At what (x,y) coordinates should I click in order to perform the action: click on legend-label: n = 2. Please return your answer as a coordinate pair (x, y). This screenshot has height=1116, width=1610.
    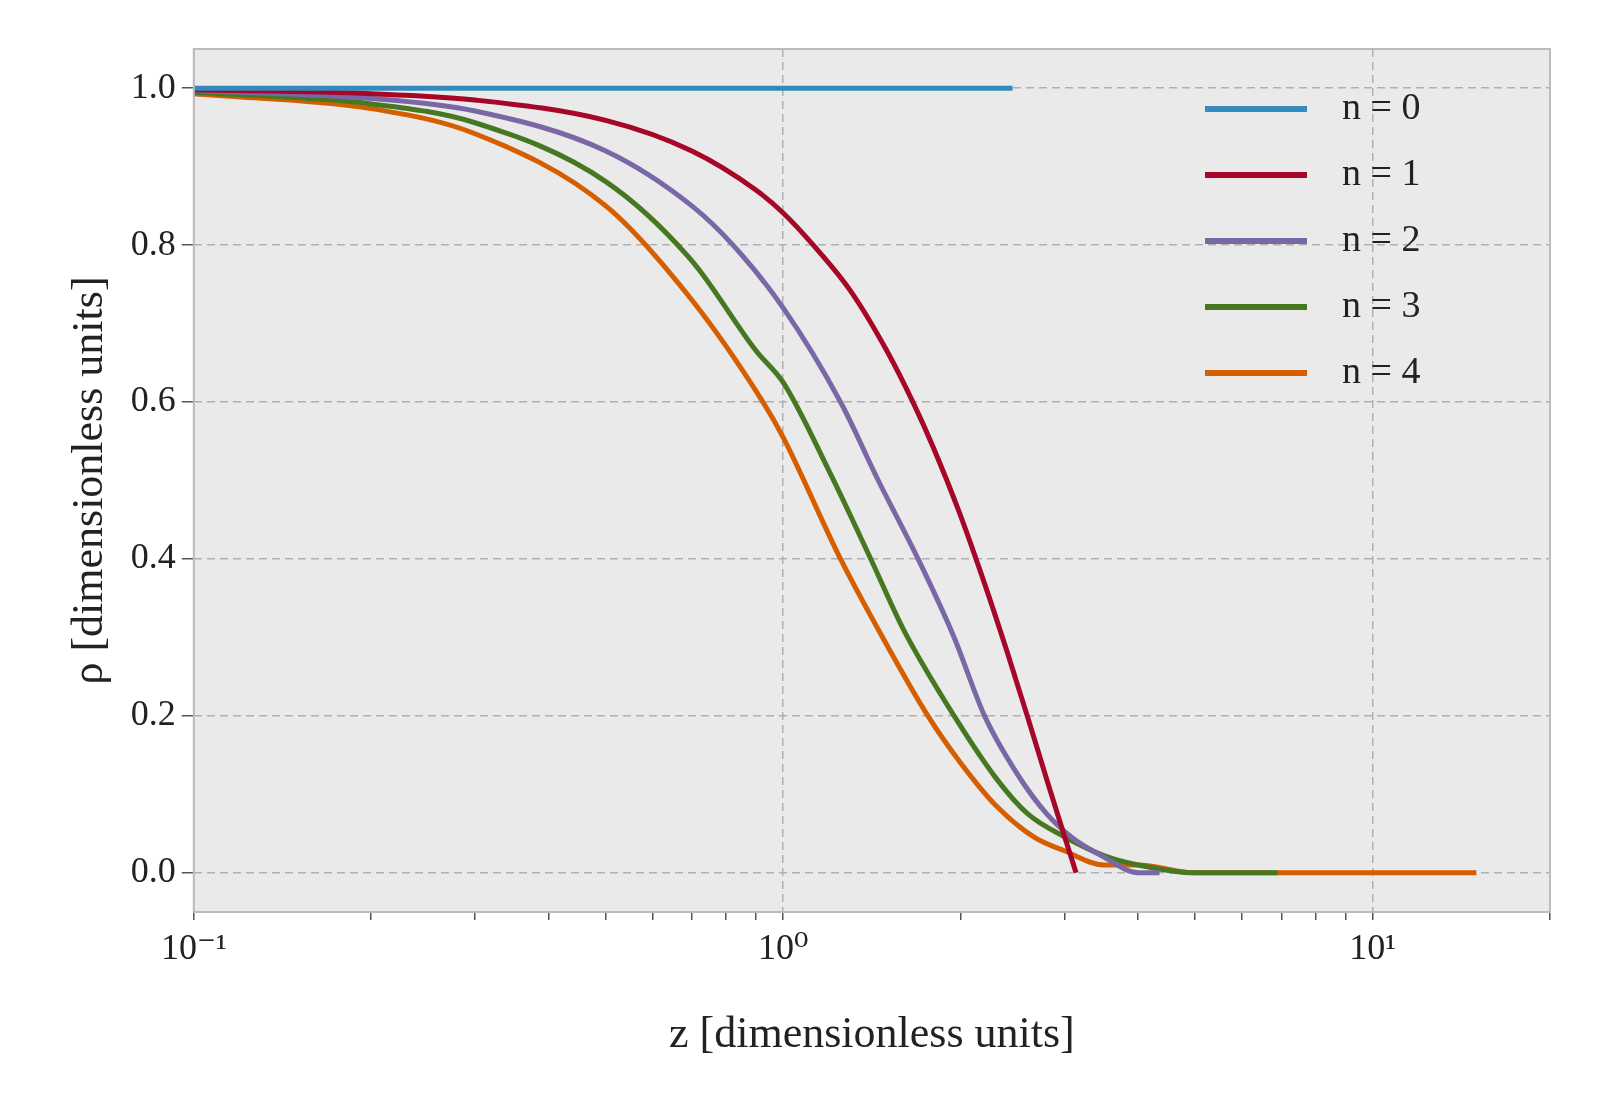
    Looking at the image, I should click on (1381, 237).